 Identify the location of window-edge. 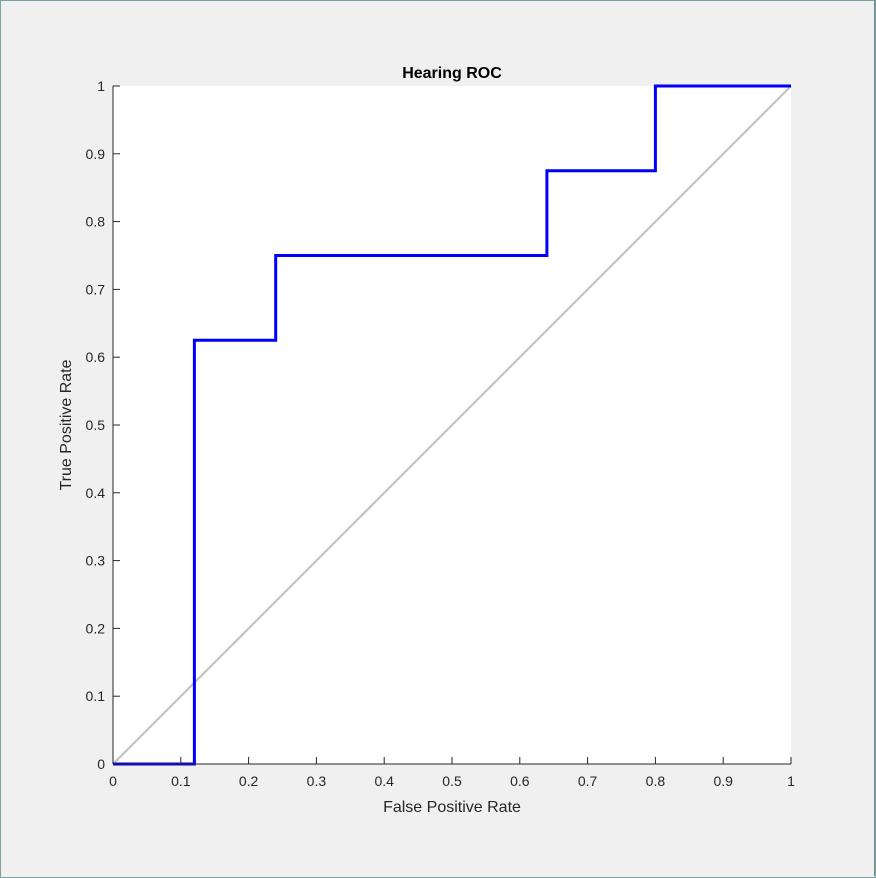
(874, 438).